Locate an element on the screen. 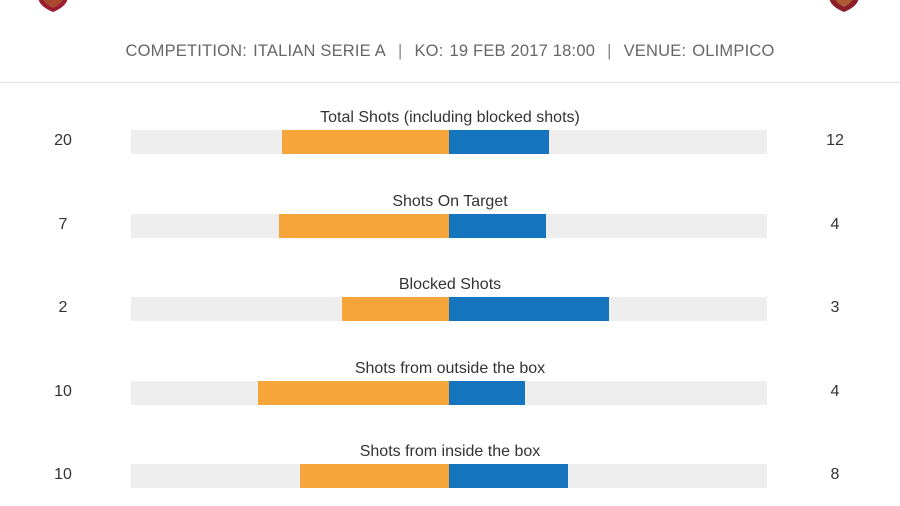  venue-value: OLIMPICO is located at coordinates (733, 51).